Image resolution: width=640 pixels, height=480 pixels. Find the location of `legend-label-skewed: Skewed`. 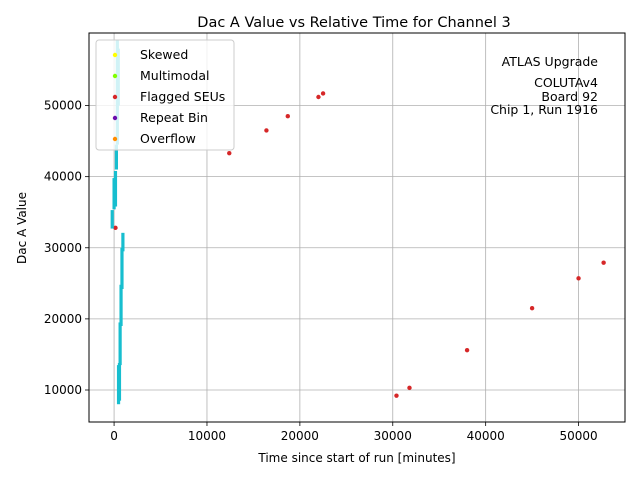

legend-label-skewed: Skewed is located at coordinates (164, 54).